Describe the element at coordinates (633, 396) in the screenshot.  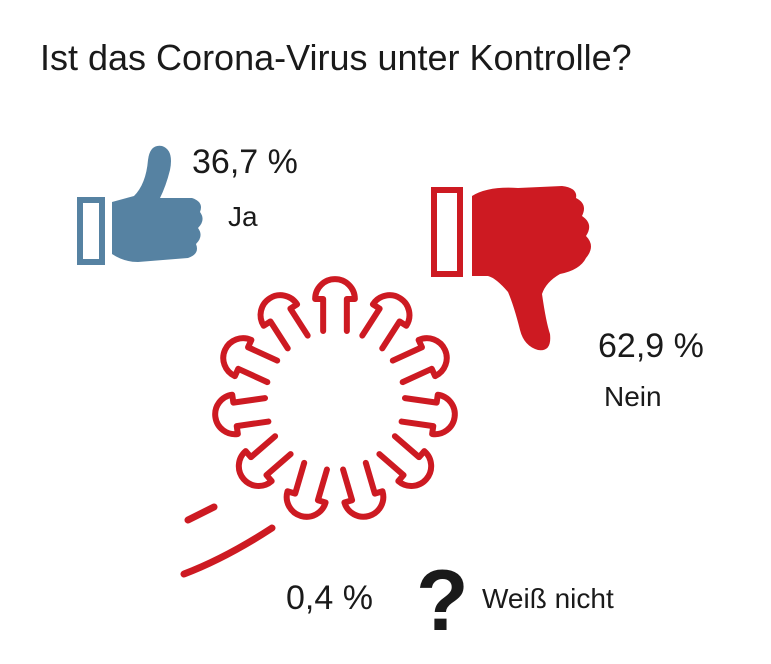
I see `nein-label: Nein` at that location.